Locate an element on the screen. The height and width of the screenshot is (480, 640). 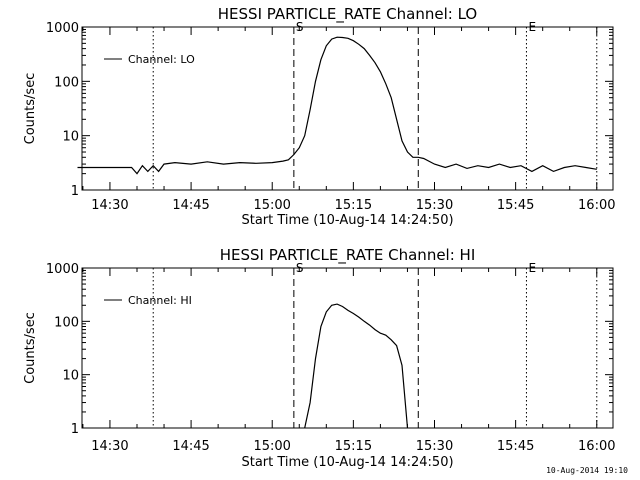
chart-title: HESSI PARTICLE_RATE Channel: HI is located at coordinates (348, 255).